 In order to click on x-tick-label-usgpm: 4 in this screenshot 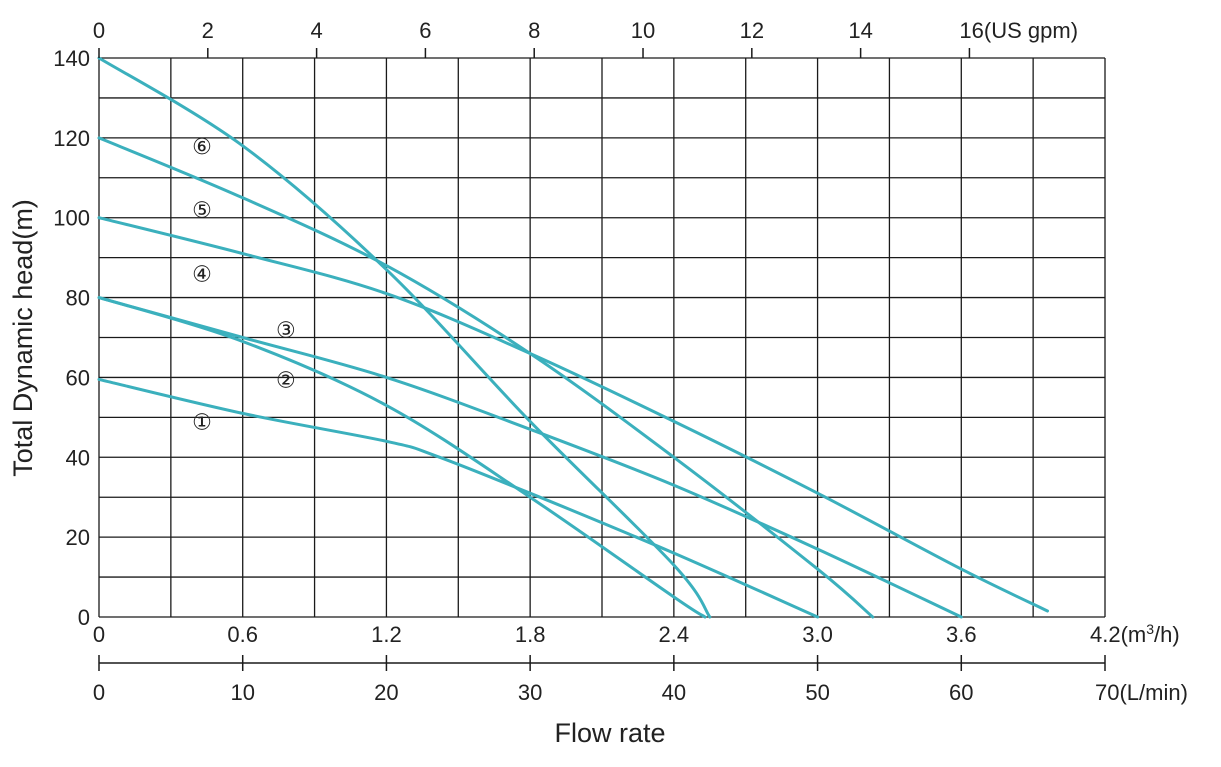, I will do `click(316, 30)`.